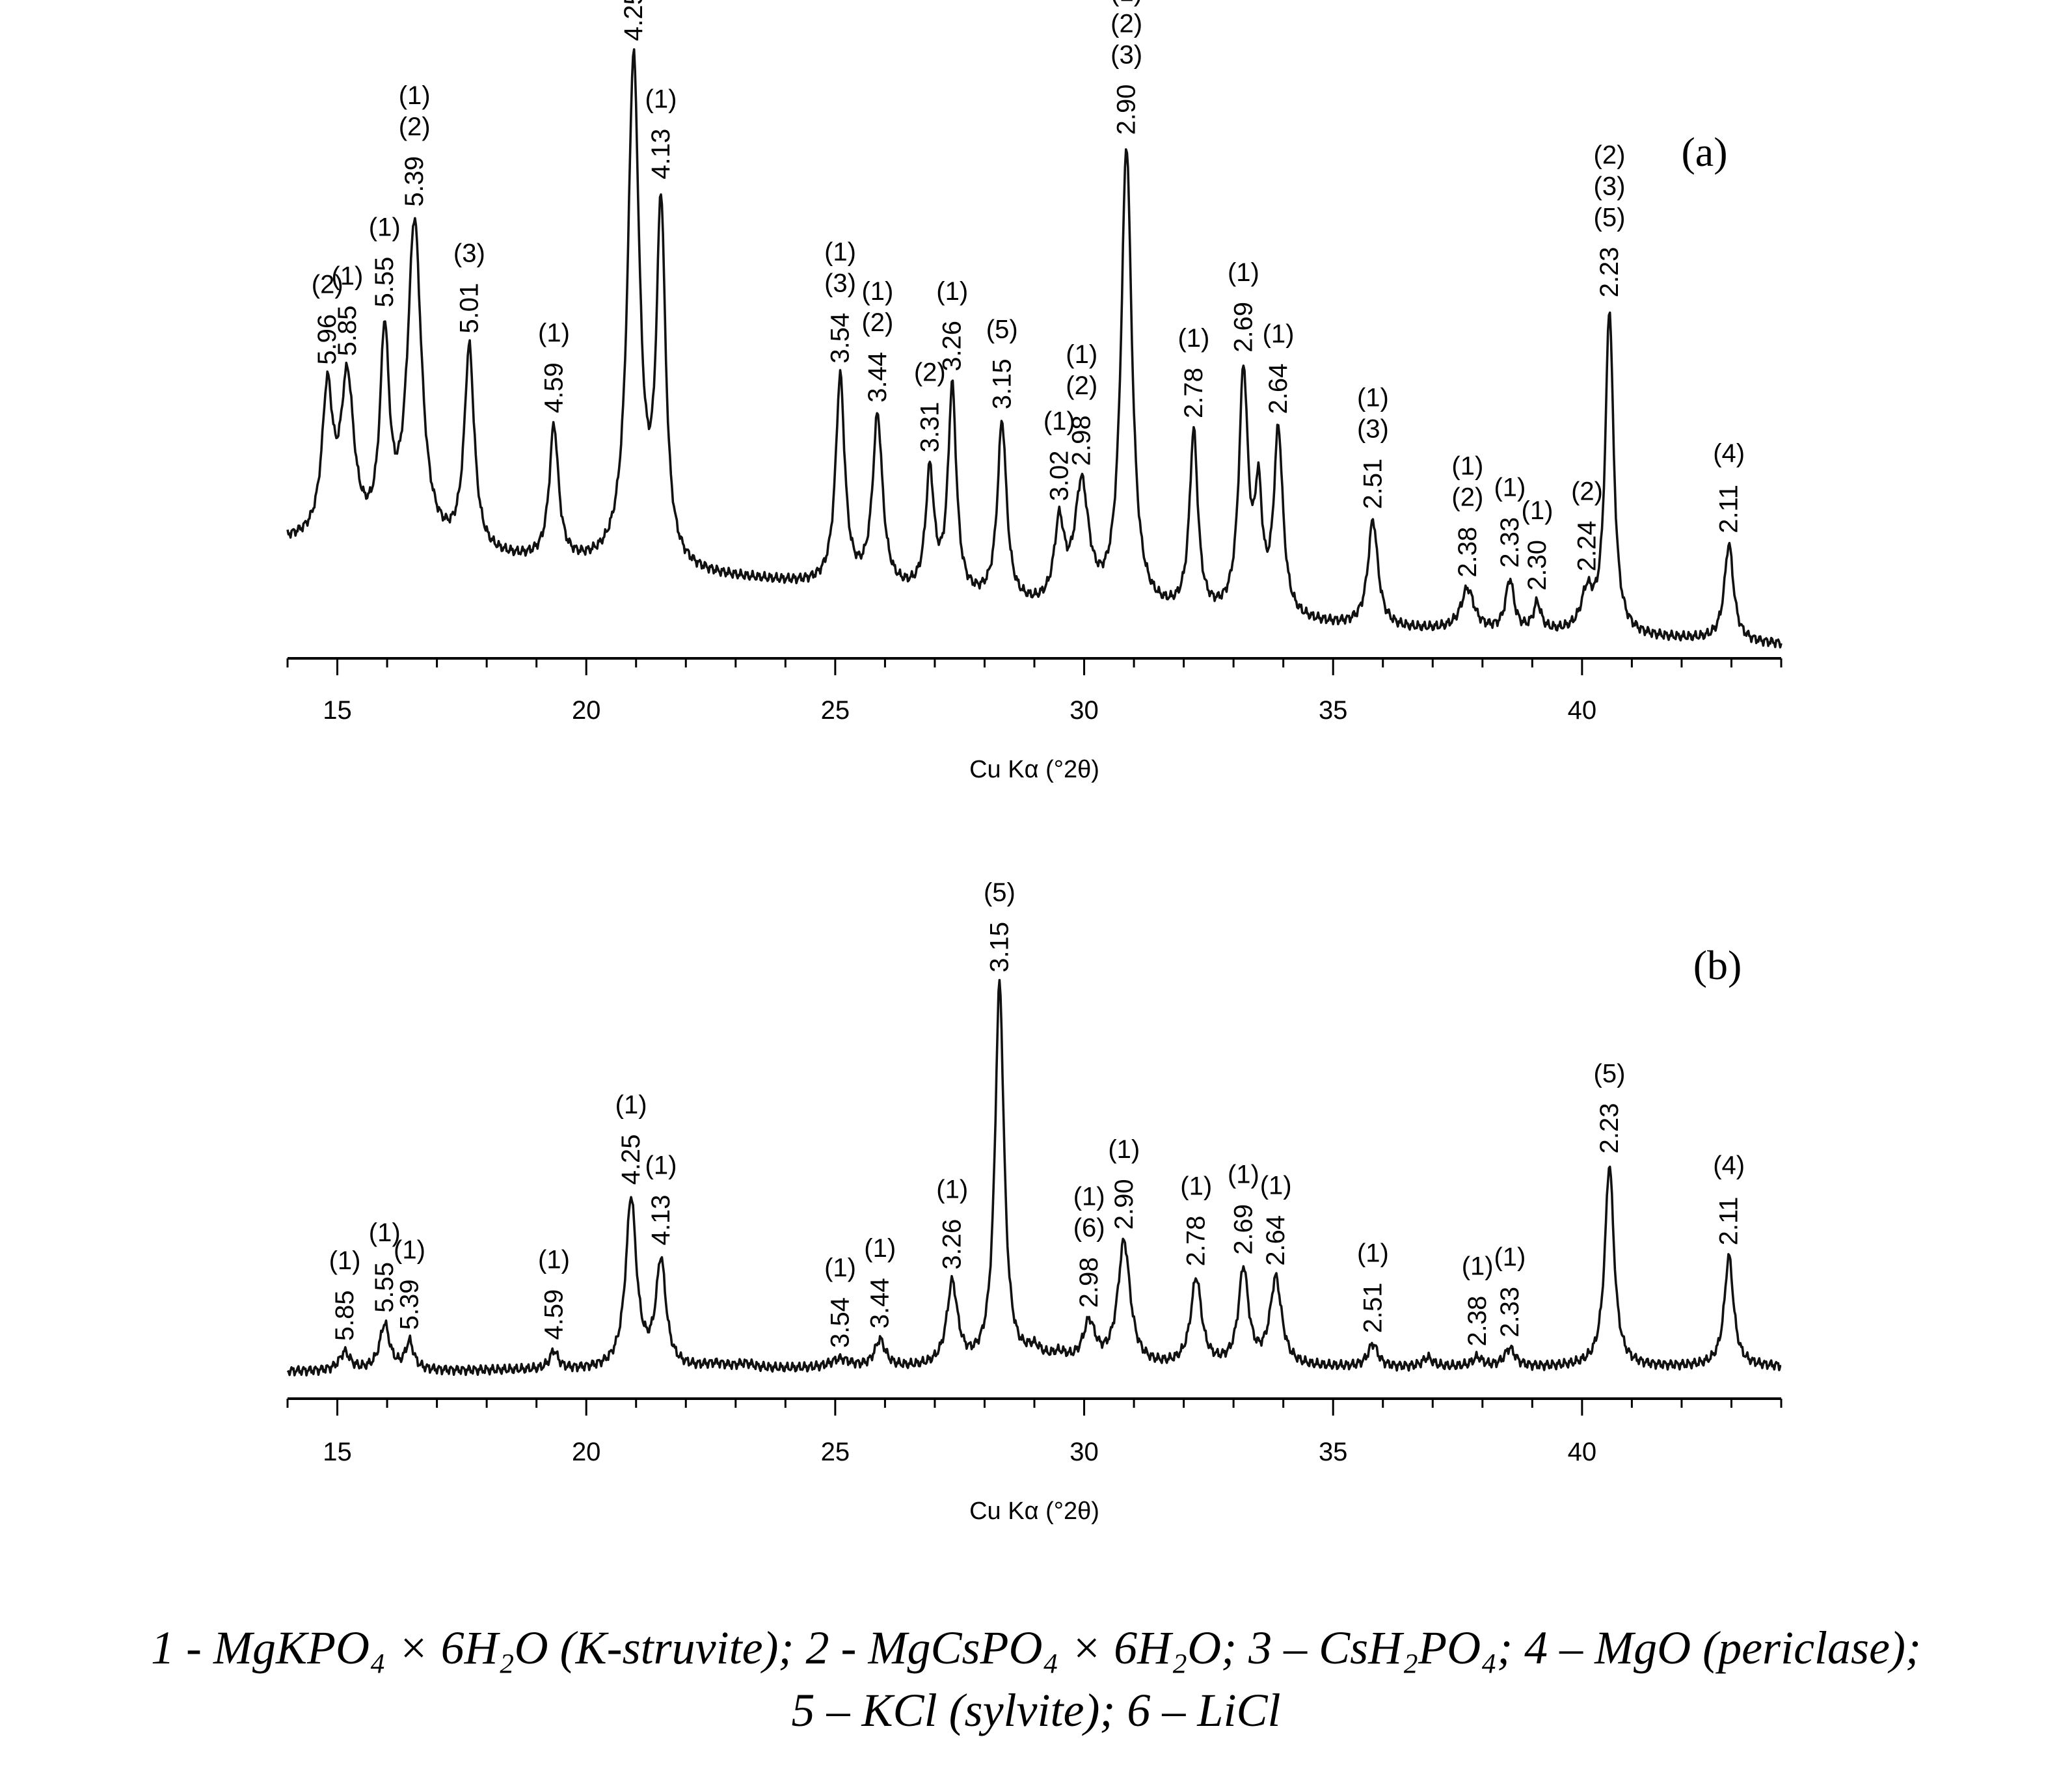 Image resolution: width=2072 pixels, height=1789 pixels. Describe the element at coordinates (1002, 383) in the screenshot. I see `peak-d-spacing-label: 3.15` at that location.